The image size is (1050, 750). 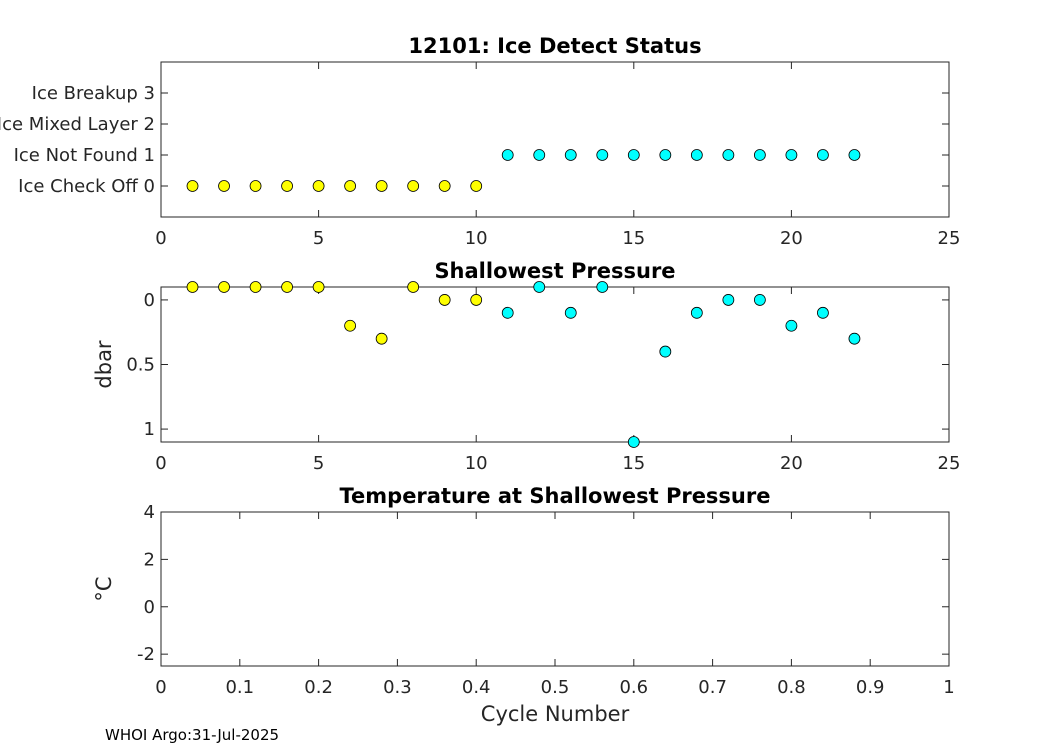 What do you see at coordinates (86, 186) in the screenshot?
I see `y-tick-label: Ice Check Off 0` at bounding box center [86, 186].